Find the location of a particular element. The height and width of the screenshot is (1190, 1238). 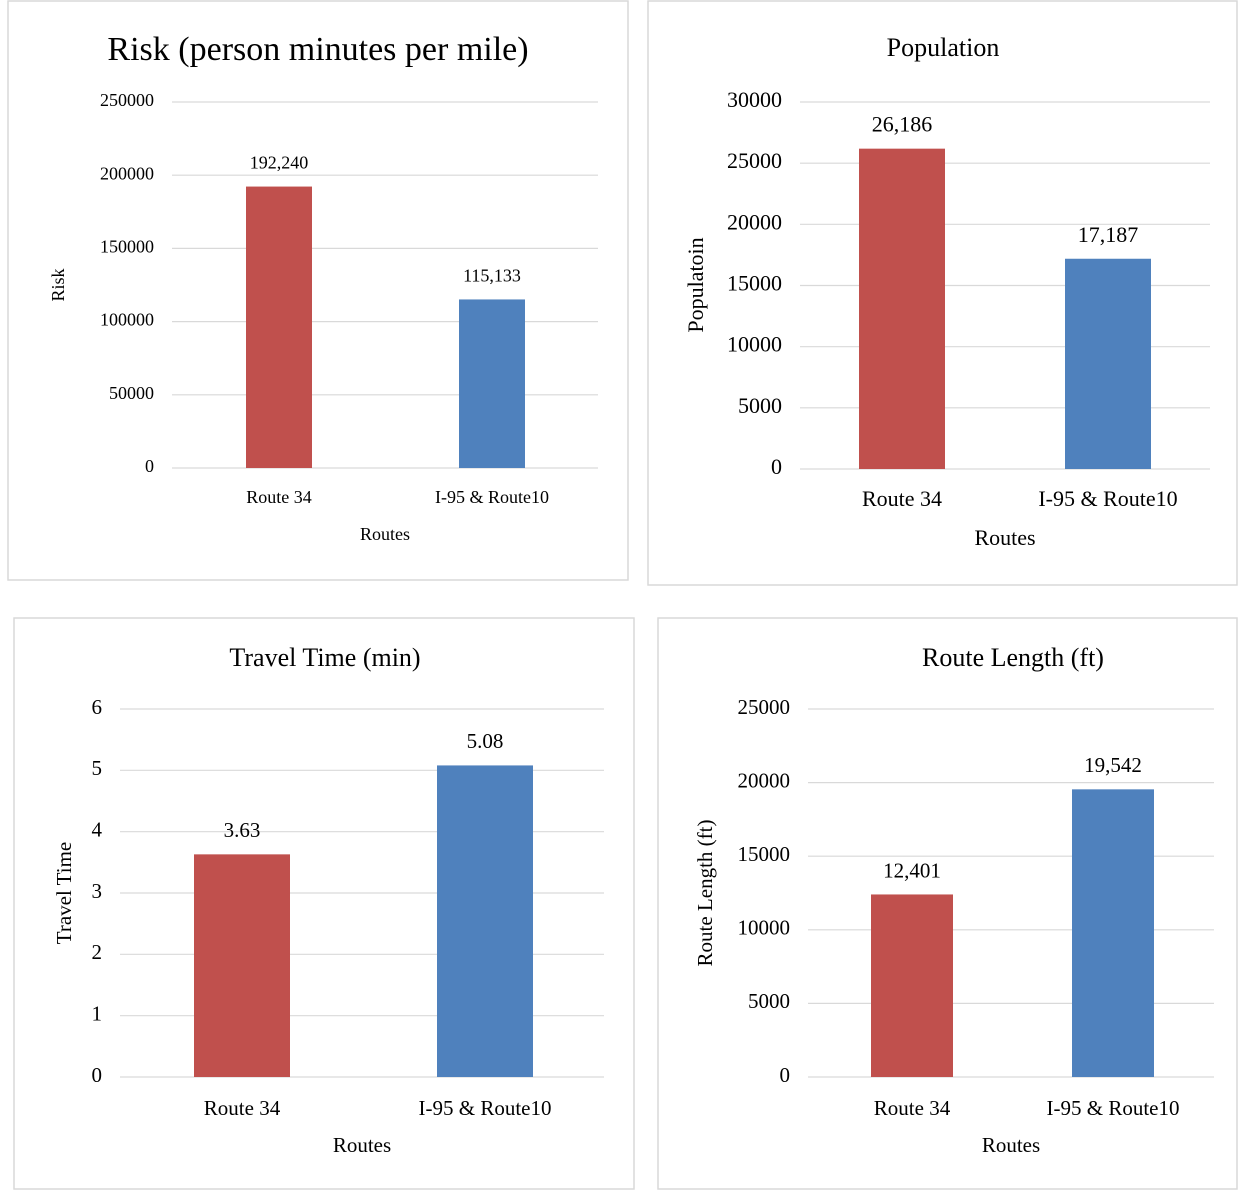

y-tick-label: 4 is located at coordinates (97, 829).